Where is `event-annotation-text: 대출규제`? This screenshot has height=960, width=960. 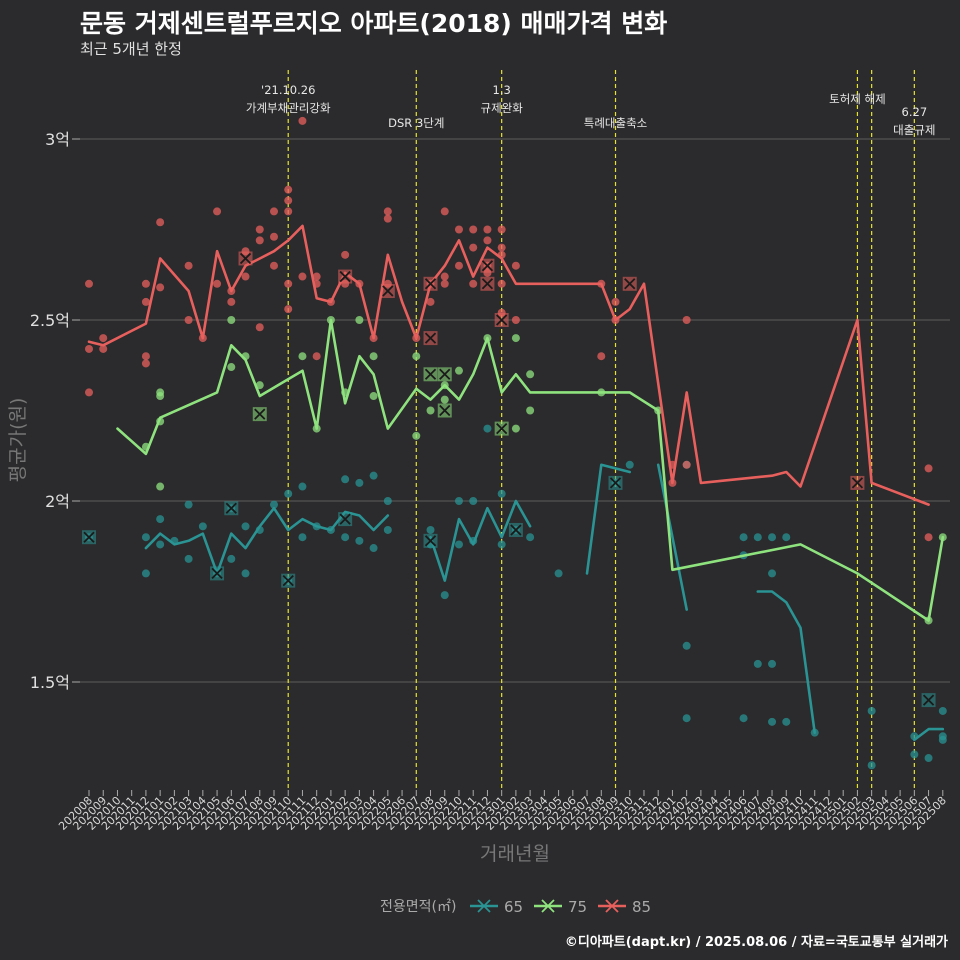
event-annotation-text: 대출규제 is located at coordinates (914, 130).